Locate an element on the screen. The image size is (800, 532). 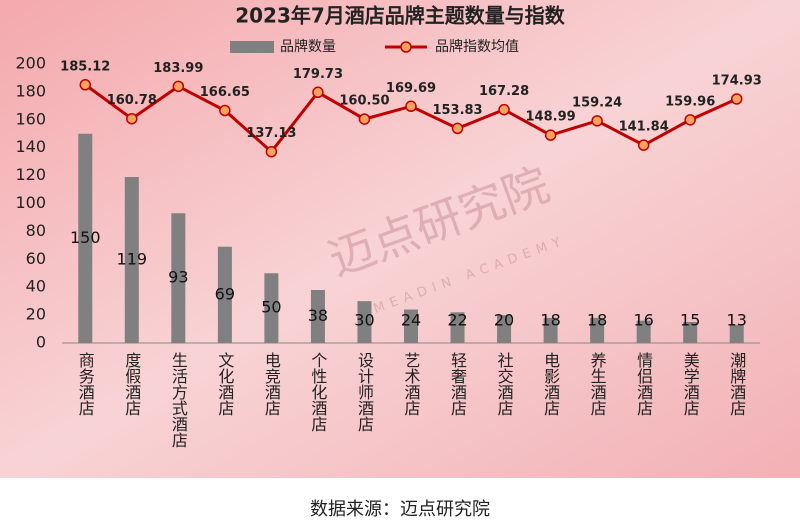
bar-value-label: 24 is located at coordinates (411, 320).